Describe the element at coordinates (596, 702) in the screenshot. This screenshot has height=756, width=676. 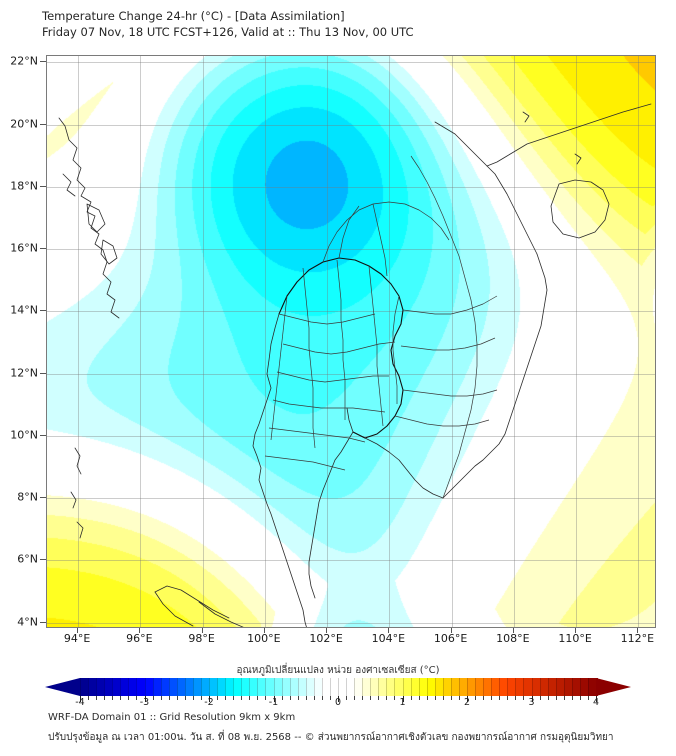
I see `colorbar-tick-label: 4` at that location.